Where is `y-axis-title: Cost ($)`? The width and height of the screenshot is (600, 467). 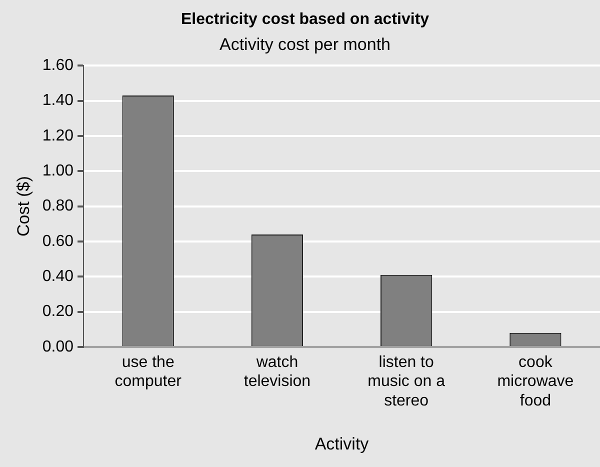
y-axis-title: Cost ($) is located at coordinates (23, 206).